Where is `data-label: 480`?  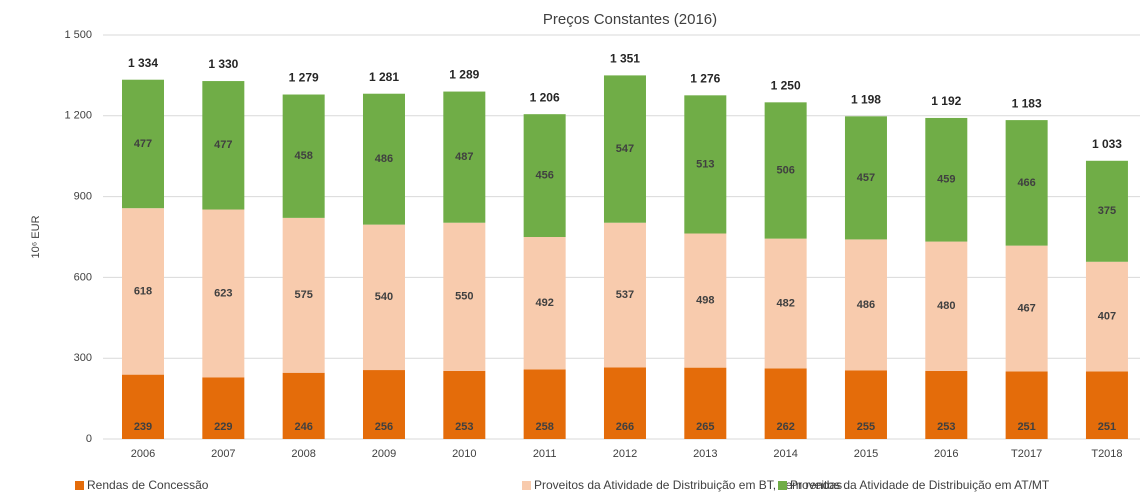
data-label: 480 is located at coordinates (946, 306).